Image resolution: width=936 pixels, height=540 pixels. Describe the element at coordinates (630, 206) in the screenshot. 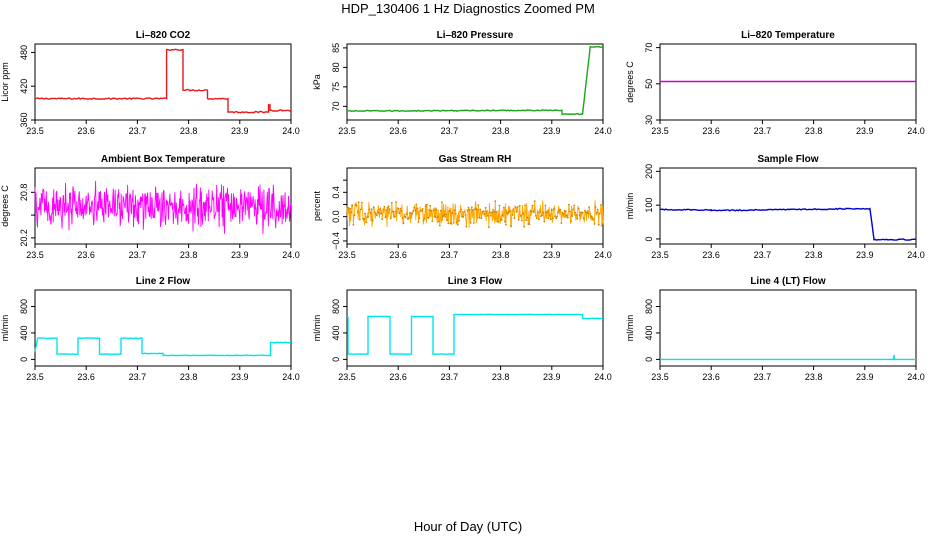

I see `sample-flow-ylabel: ml/min` at that location.